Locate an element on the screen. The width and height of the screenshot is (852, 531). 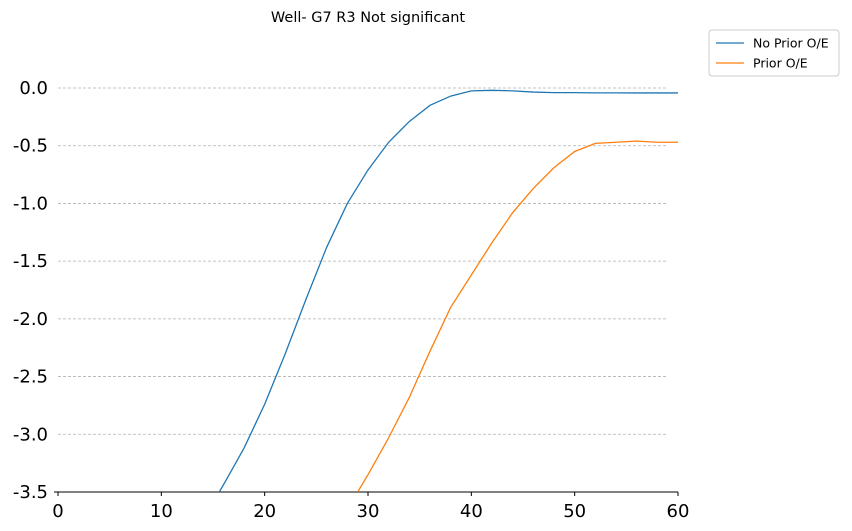
y-tick-label: -2.0 is located at coordinates (30, 319).